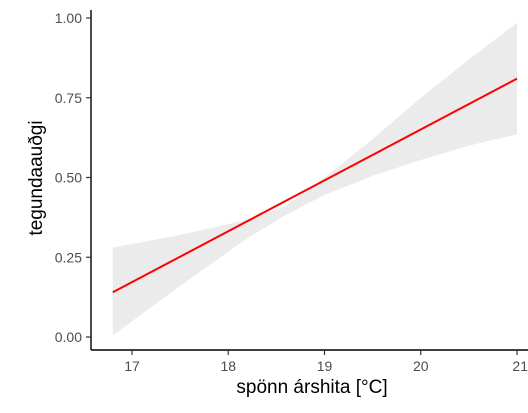 The width and height of the screenshot is (528, 413). What do you see at coordinates (36, 177) in the screenshot?
I see `y-axis-title: tegundaauðgi` at bounding box center [36, 177].